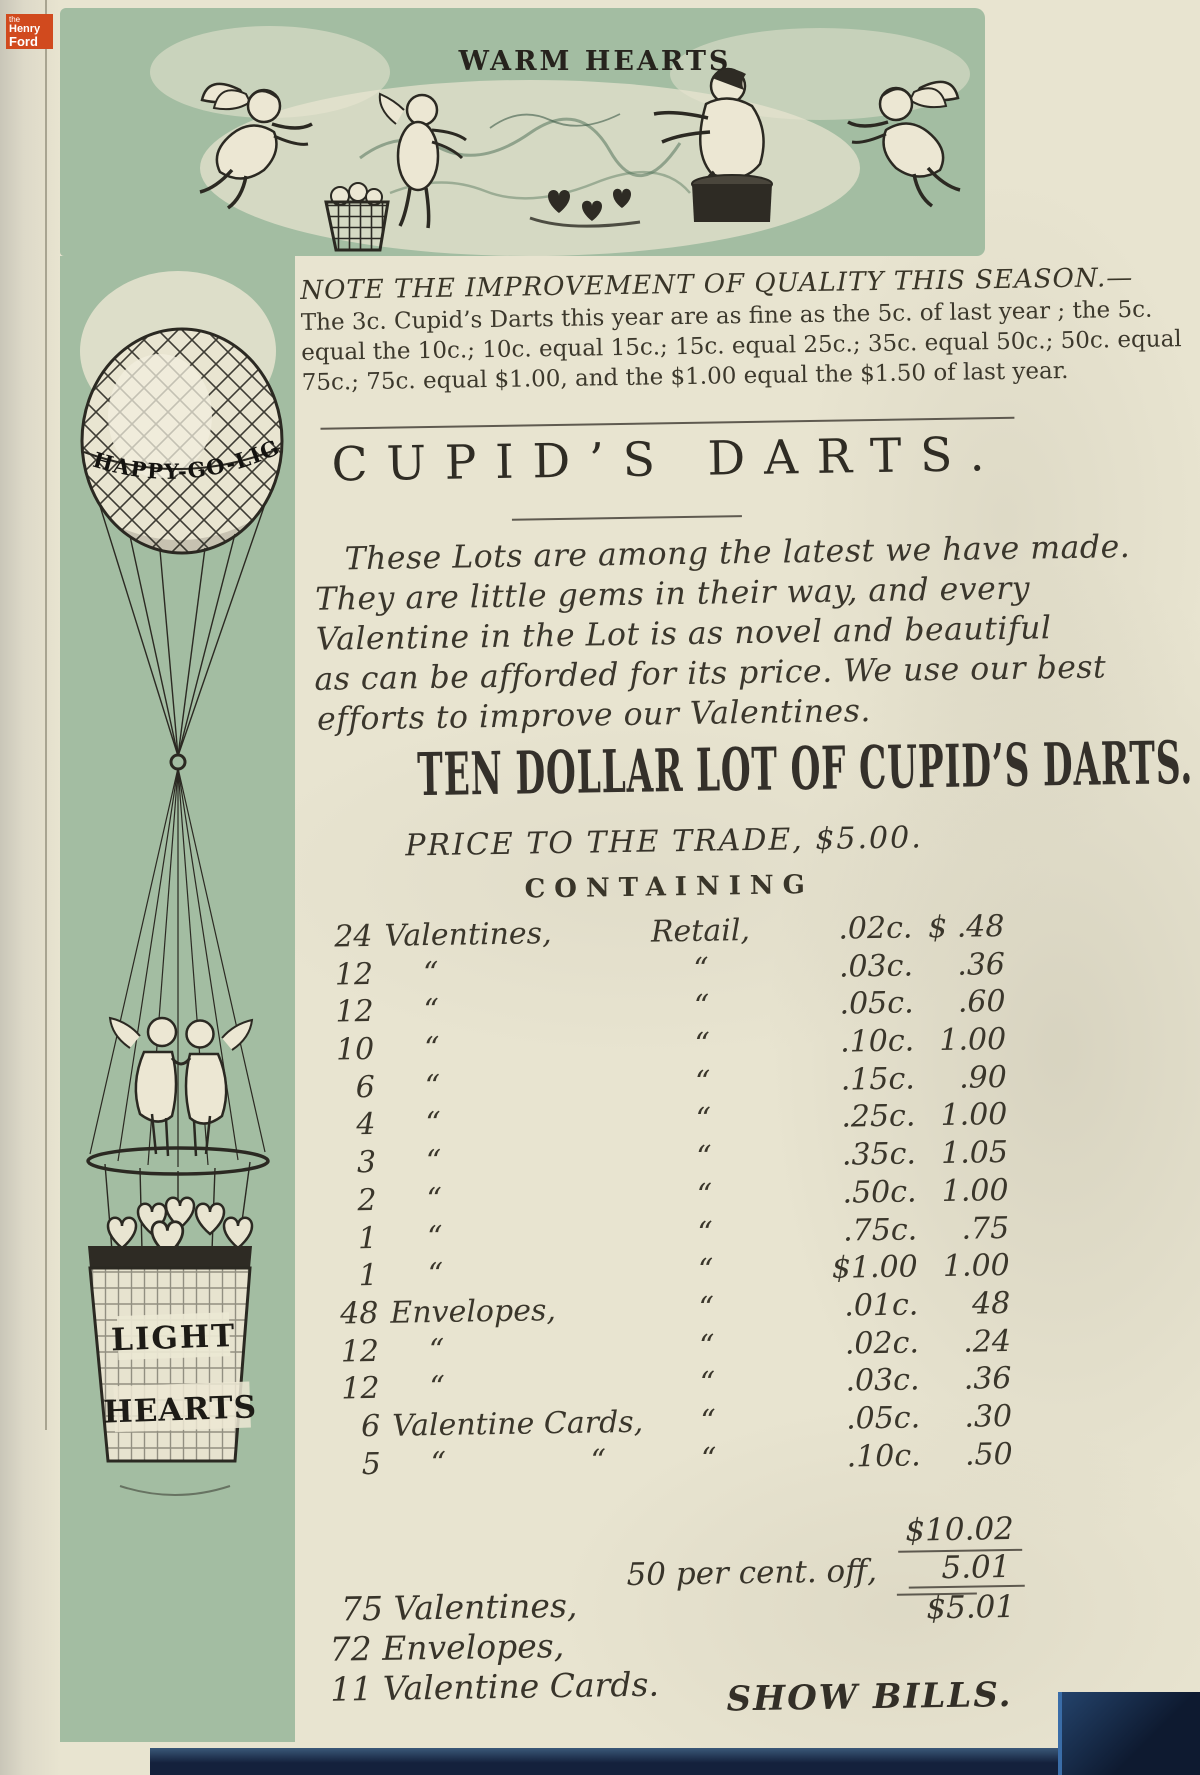 This screenshot has height=1775, width=1200. I want to click on amount-cell: .90, so click(983, 1077).